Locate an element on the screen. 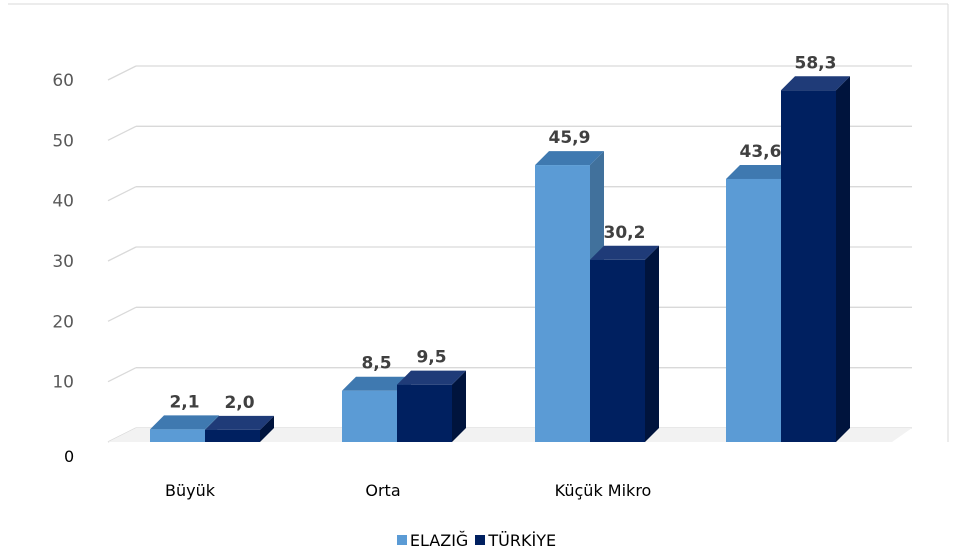  bar-side-t-rki-ye-k-k-mikro is located at coordinates (652, 343).